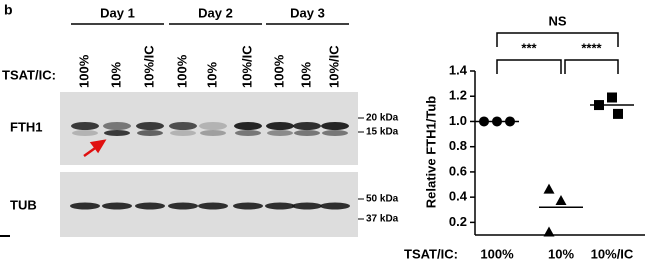 The width and height of the screenshot is (650, 265). What do you see at coordinates (458, 196) in the screenshot?
I see `y-tick-label: 0.4` at bounding box center [458, 196].